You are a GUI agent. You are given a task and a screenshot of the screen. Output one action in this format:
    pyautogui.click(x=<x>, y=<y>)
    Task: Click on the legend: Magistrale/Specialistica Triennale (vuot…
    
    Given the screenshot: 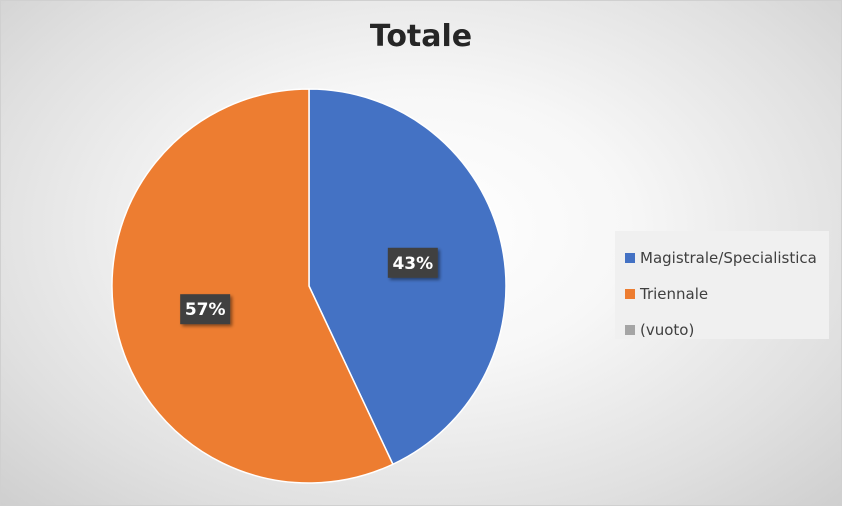 What is the action you would take?
    pyautogui.click(x=722, y=285)
    